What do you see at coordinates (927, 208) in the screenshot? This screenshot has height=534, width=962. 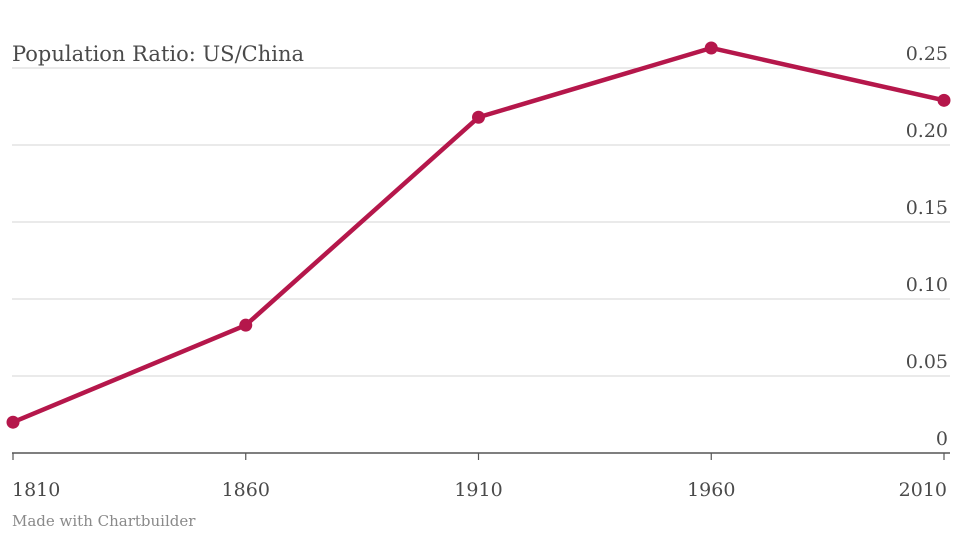 I see `y-tick-label: 0.15` at bounding box center [927, 208].